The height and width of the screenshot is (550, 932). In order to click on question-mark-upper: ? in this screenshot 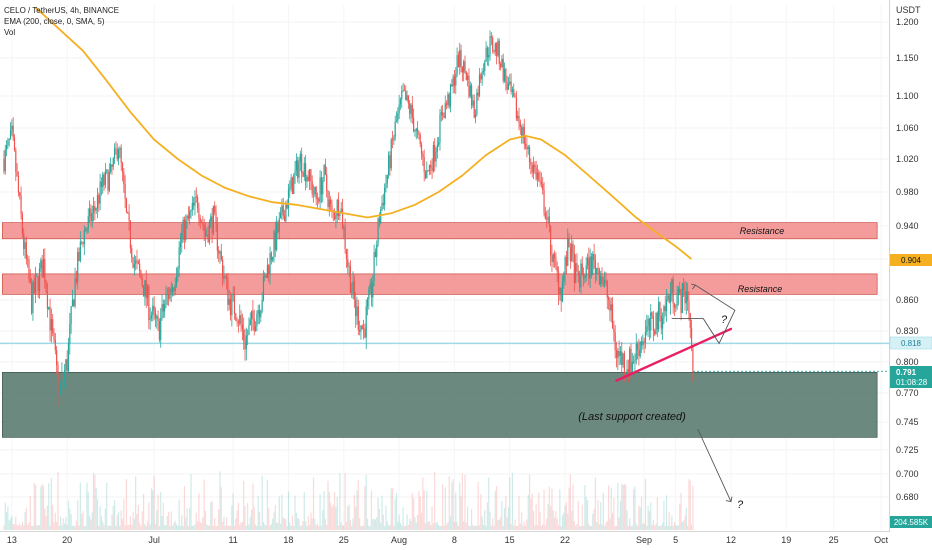, I will do `click(724, 320)`.